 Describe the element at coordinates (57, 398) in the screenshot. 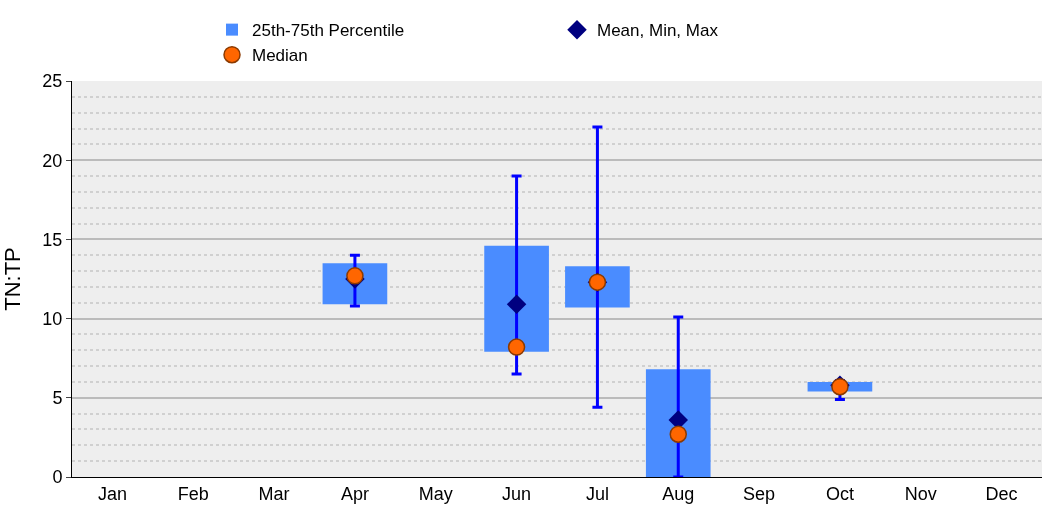

I see `y-tick-label: 5` at that location.